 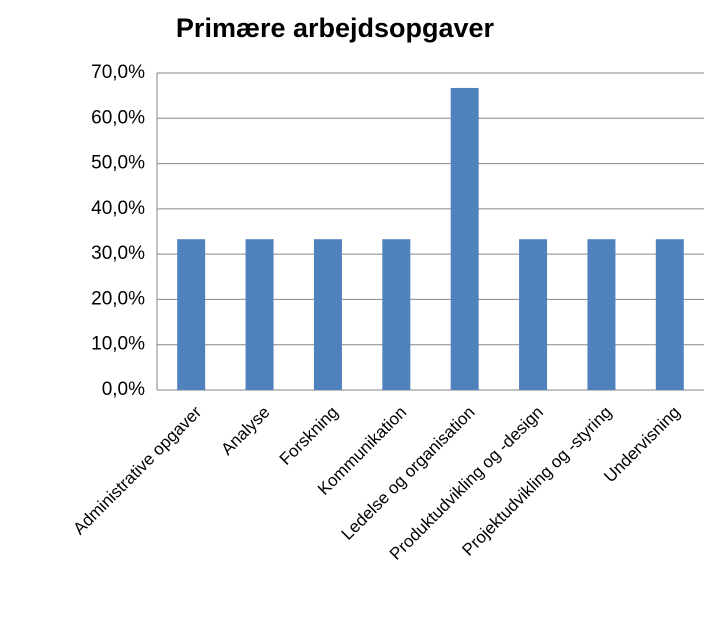 What do you see at coordinates (335, 28) in the screenshot?
I see `chart-title: Primære arbejdsopgaver` at bounding box center [335, 28].